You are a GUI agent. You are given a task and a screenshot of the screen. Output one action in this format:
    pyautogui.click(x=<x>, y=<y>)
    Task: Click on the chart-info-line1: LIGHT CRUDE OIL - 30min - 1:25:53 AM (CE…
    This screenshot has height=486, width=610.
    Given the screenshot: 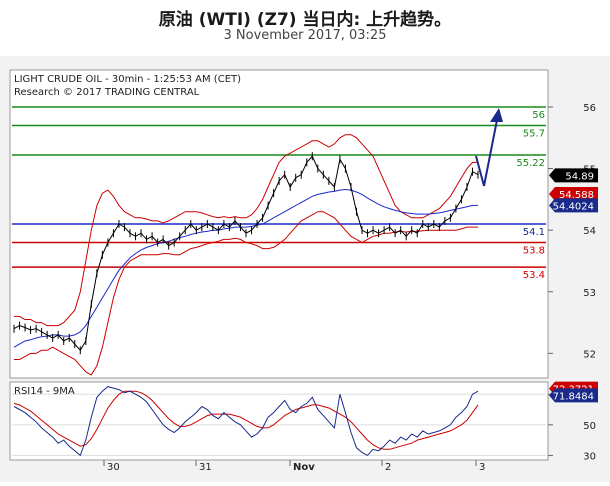 What is the action you would take?
    pyautogui.click(x=127, y=79)
    